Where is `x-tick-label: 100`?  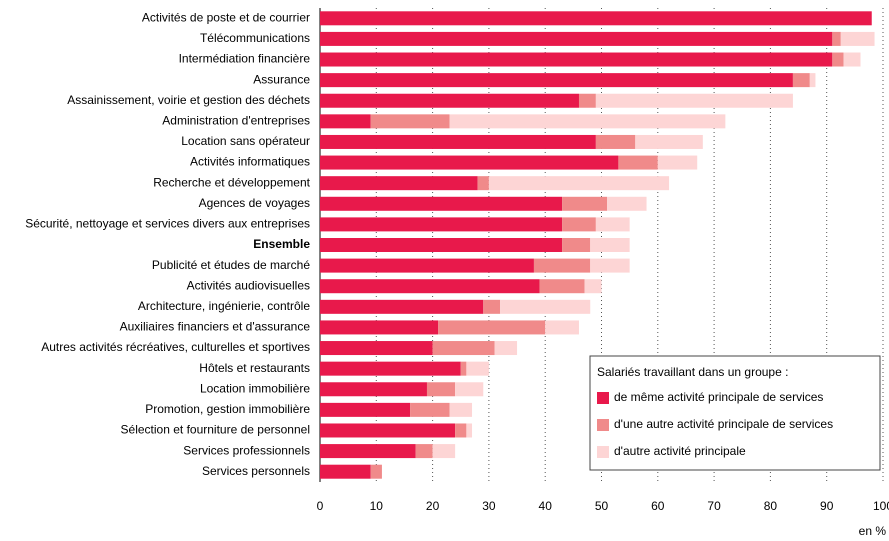 x-tick-label: 100 is located at coordinates (881, 506).